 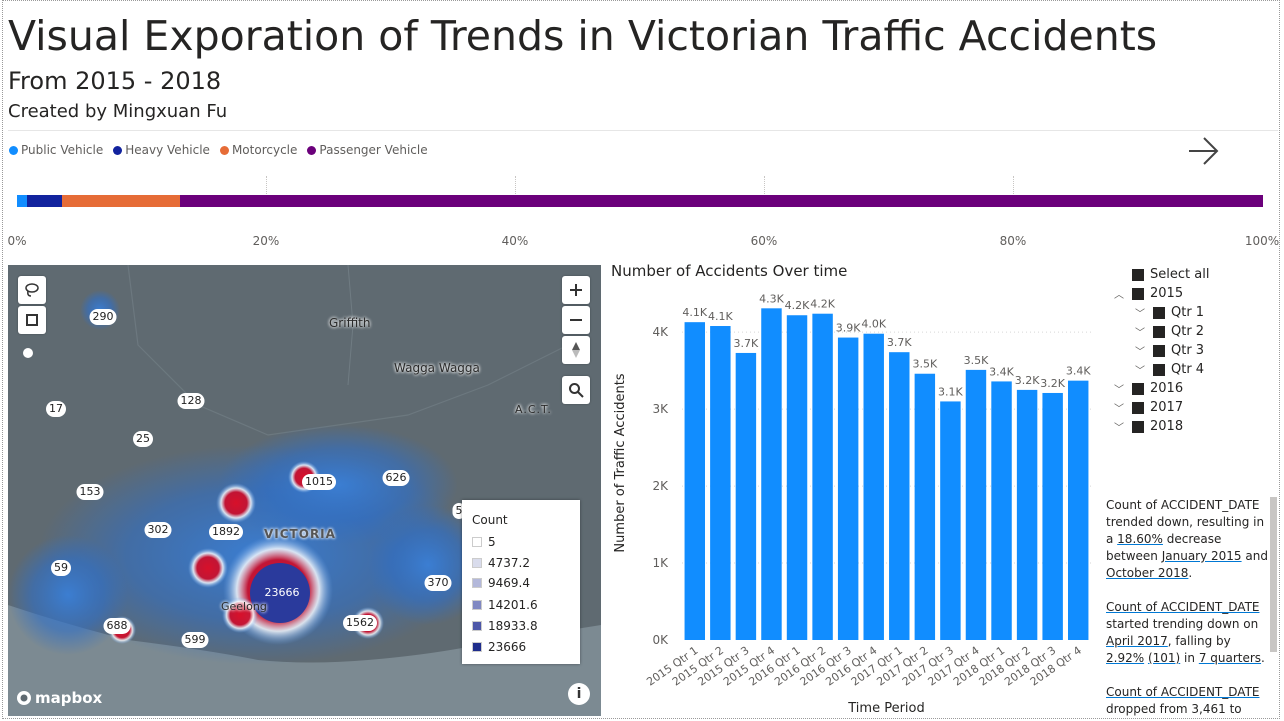 What do you see at coordinates (576, 320) in the screenshot?
I see `zoom-out-icon` at bounding box center [576, 320].